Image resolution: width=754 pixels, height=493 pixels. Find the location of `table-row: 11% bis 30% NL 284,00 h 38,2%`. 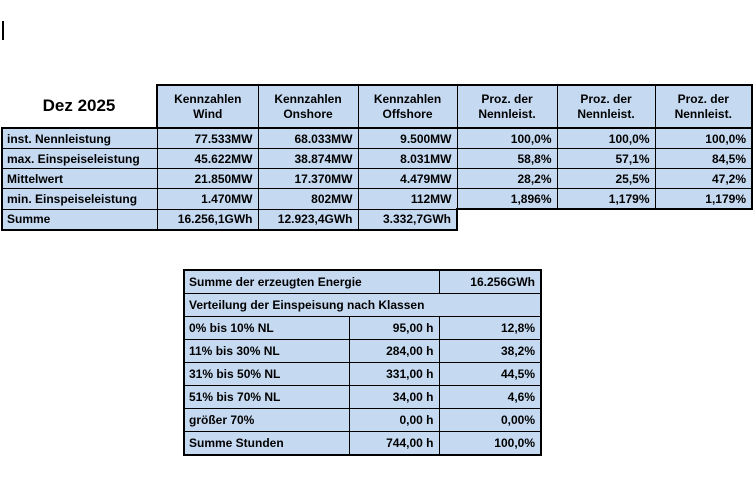

table-row: 11% bis 30% NL 284,00 h 38,2% is located at coordinates (362, 351).